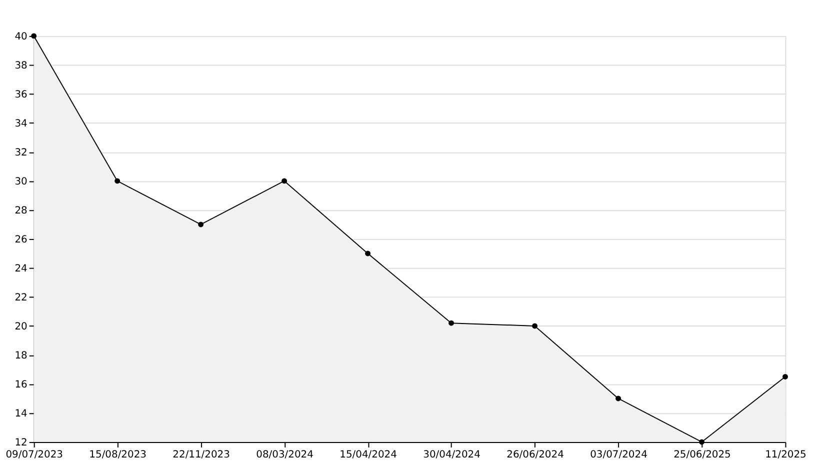 The width and height of the screenshot is (834, 468). Describe the element at coordinates (21, 268) in the screenshot. I see `y-tick-label: 24` at that location.